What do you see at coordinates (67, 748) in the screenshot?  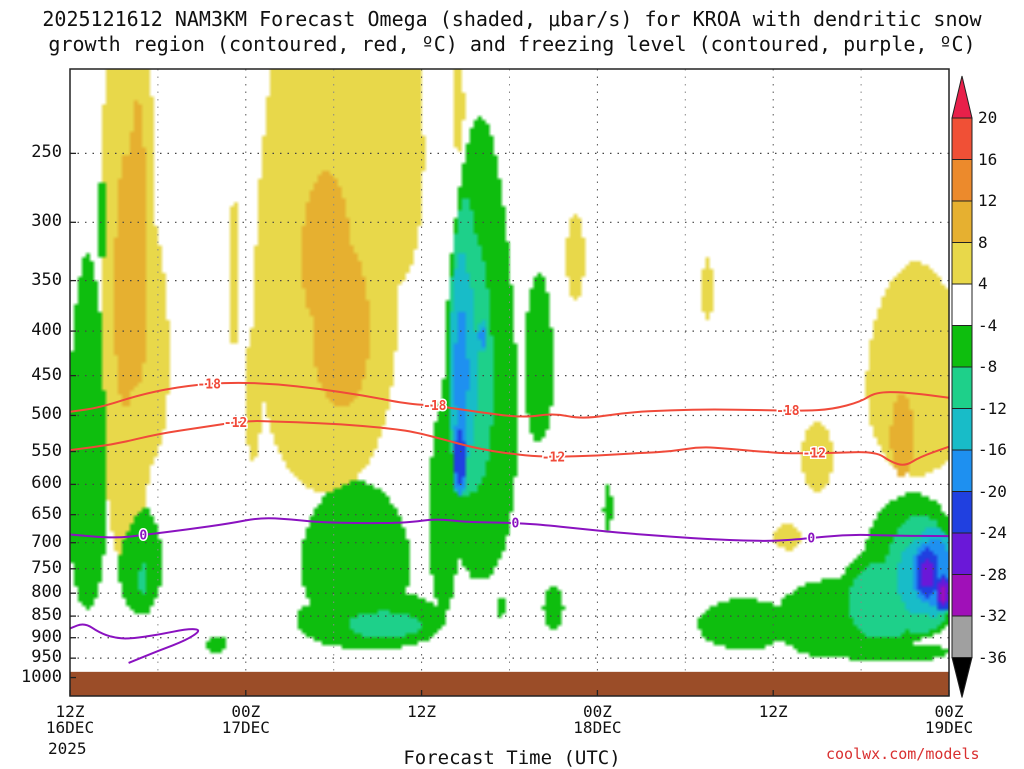 I see `x-axis-year-label: 2025` at bounding box center [67, 748].